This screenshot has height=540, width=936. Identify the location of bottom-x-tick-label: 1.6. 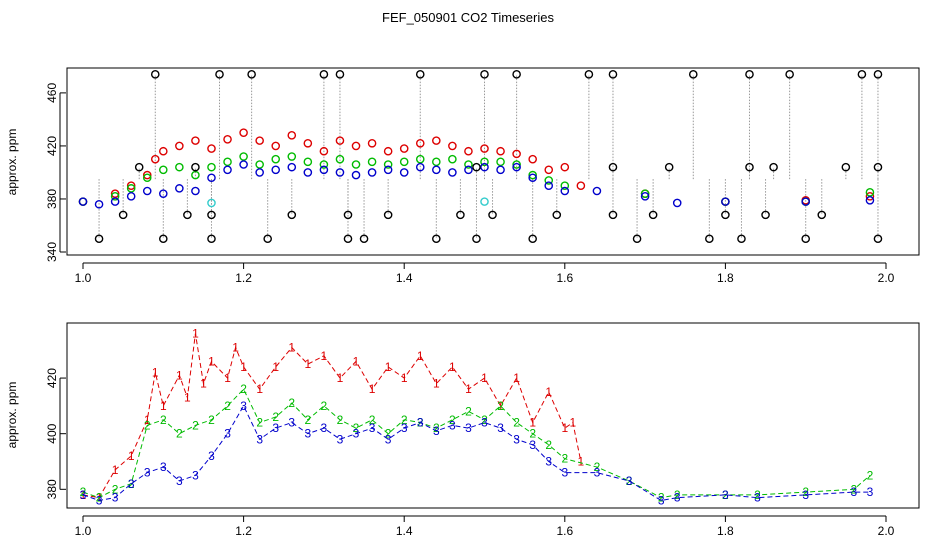
(564, 531).